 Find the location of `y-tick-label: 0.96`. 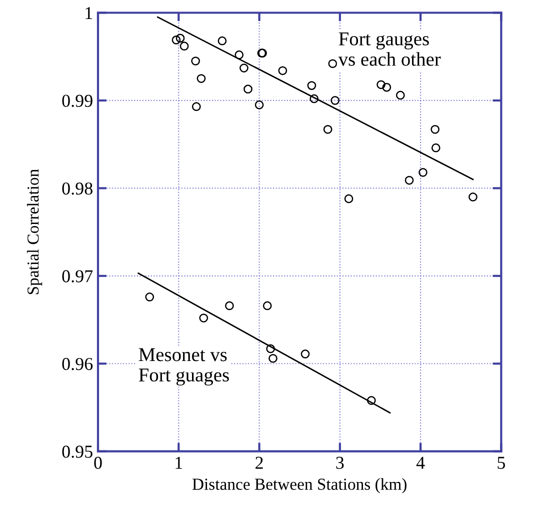

y-tick-label: 0.96 is located at coordinates (77, 364).